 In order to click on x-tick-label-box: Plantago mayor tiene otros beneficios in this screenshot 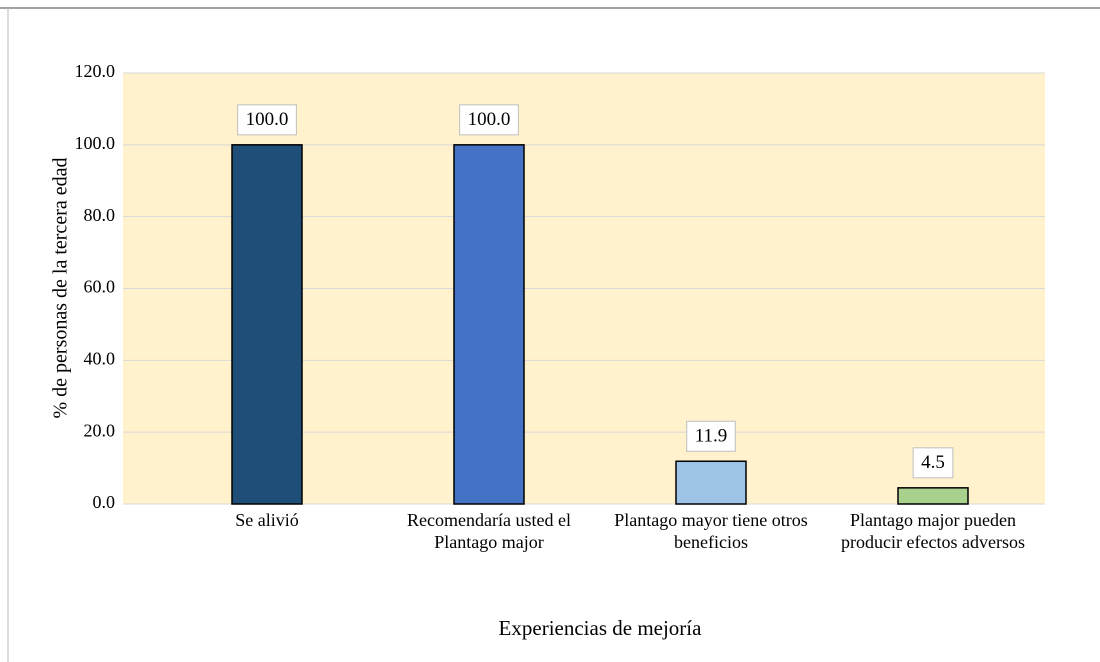, I will do `click(711, 531)`.